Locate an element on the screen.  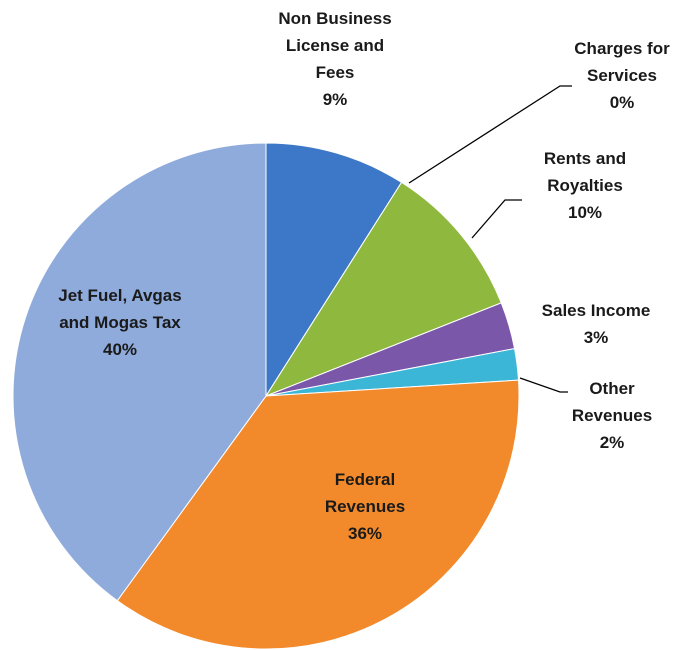
slice-label: Non Business License and Fees 9% is located at coordinates (335, 59).